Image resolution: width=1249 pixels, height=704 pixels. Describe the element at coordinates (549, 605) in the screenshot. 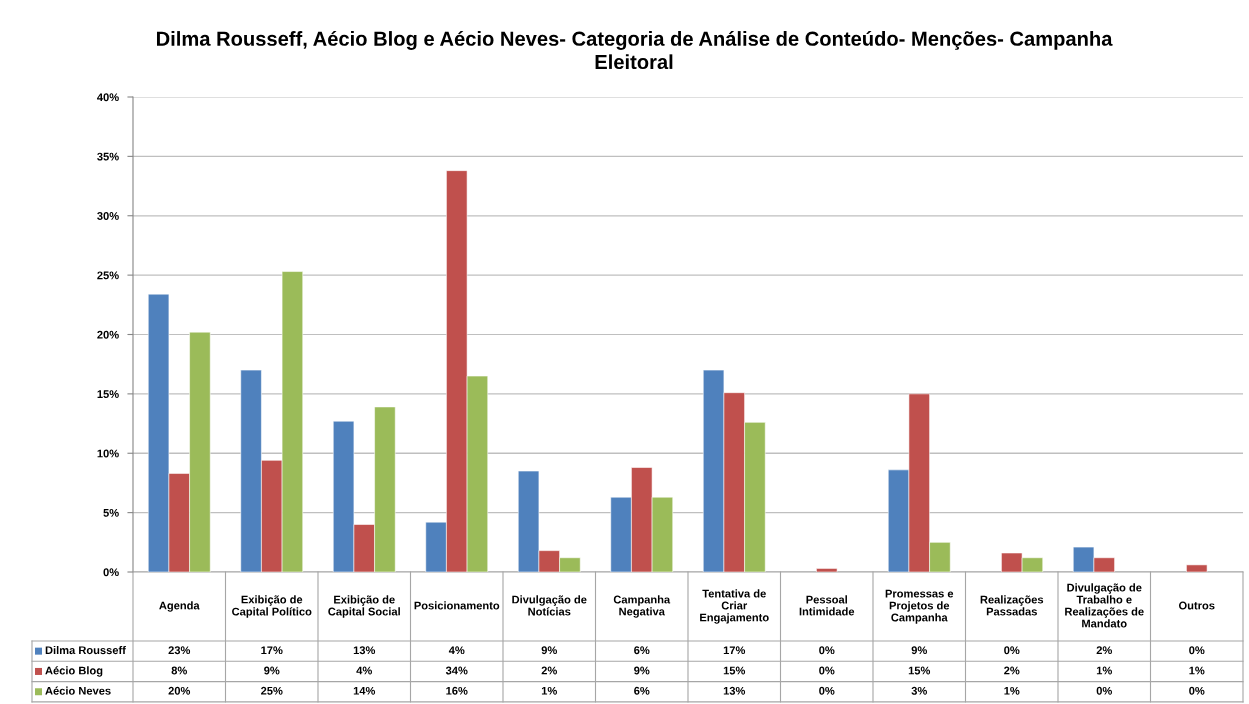

I see `x-tick-label: Divulgação de Notícias` at that location.